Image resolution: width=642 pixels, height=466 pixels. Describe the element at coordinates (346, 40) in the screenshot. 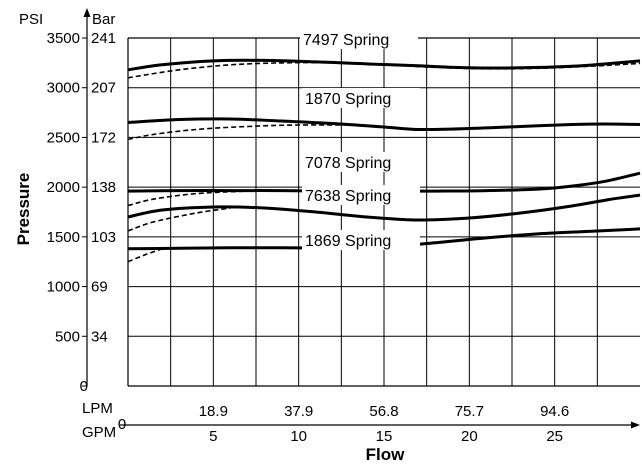

I see `series-label-7497-spring: 7497 Spring` at that location.